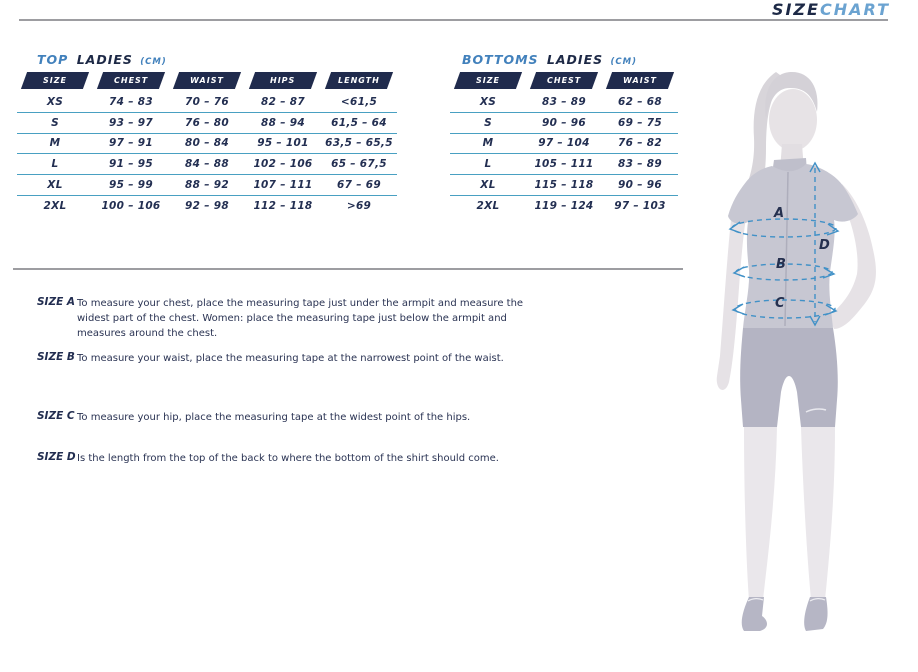  Describe the element at coordinates (283, 80) in the screenshot. I see `column-header: HIPS` at that location.